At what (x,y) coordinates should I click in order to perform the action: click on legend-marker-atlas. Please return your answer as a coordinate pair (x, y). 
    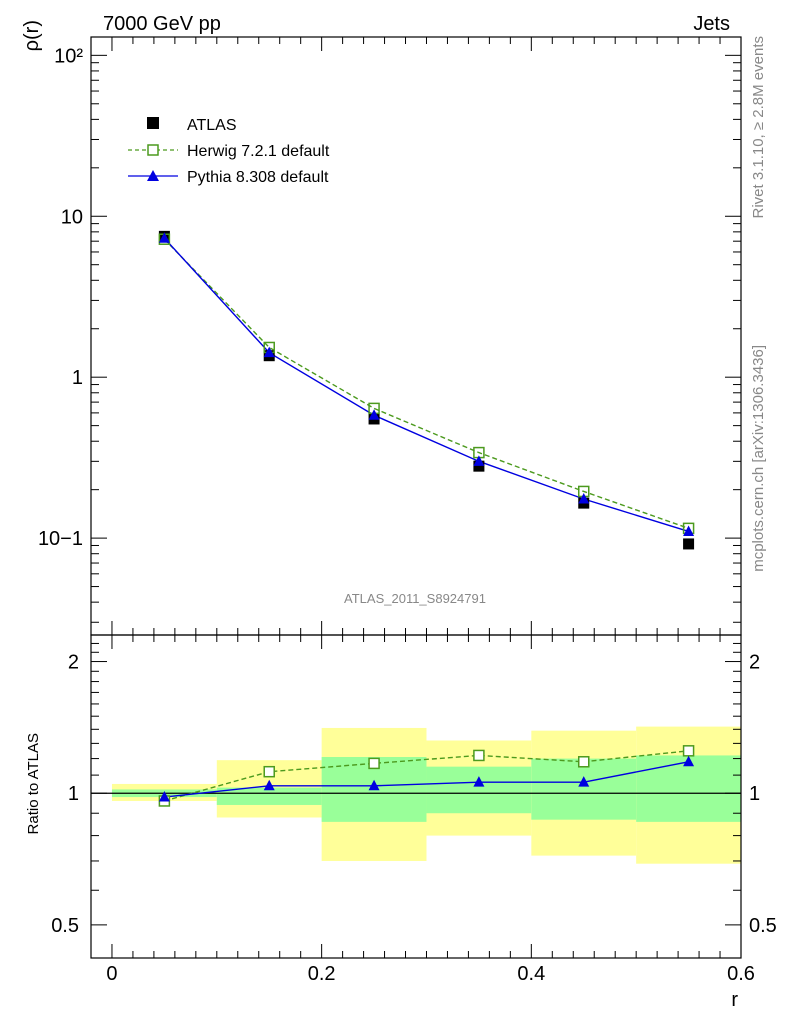
    Looking at the image, I should click on (153, 123).